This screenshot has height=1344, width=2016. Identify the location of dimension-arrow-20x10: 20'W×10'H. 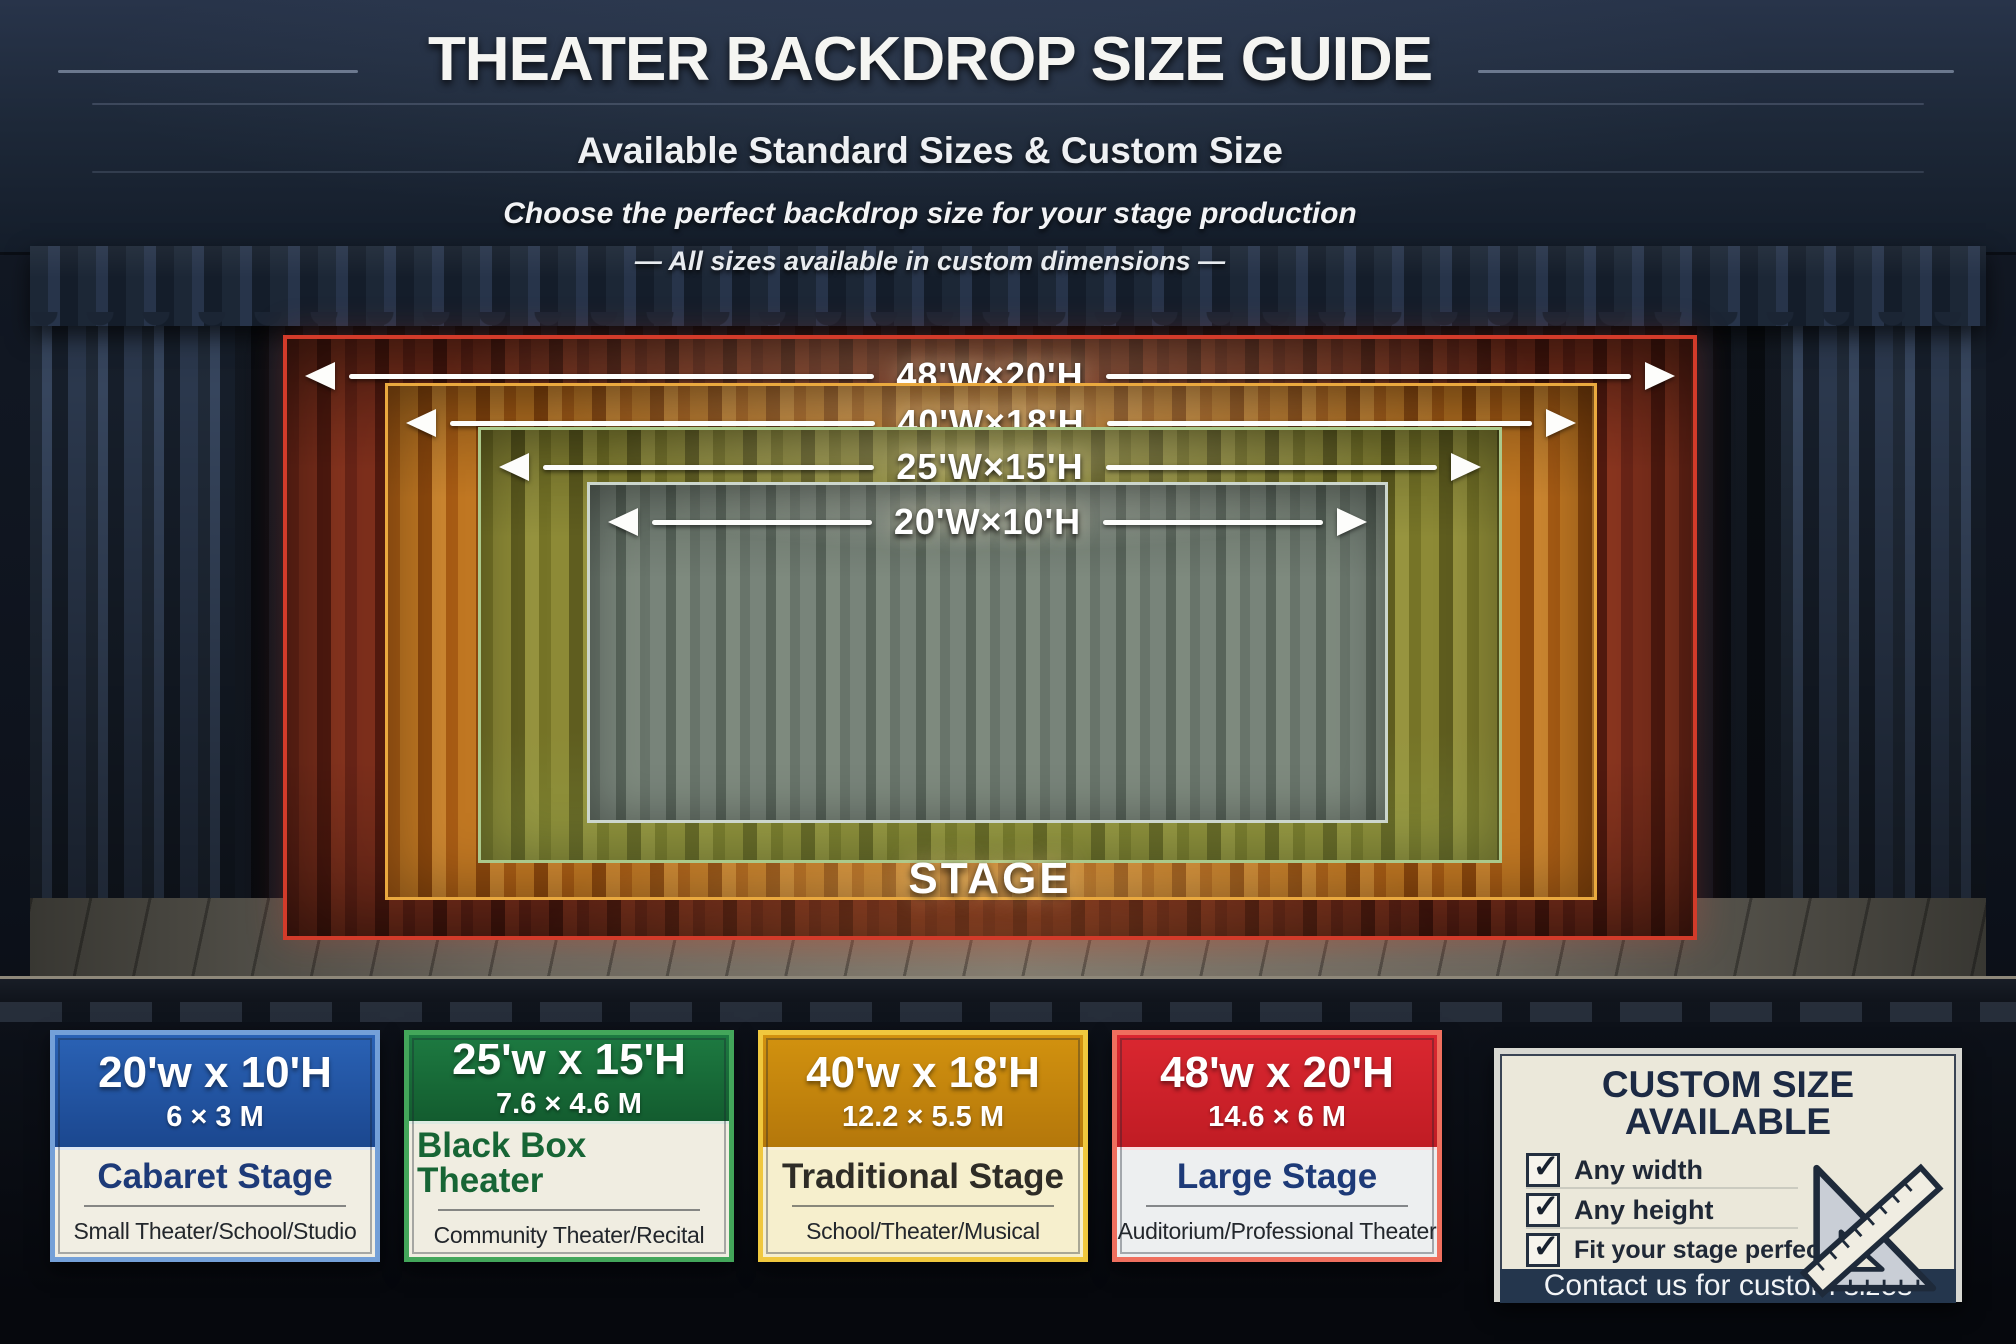
(987, 522).